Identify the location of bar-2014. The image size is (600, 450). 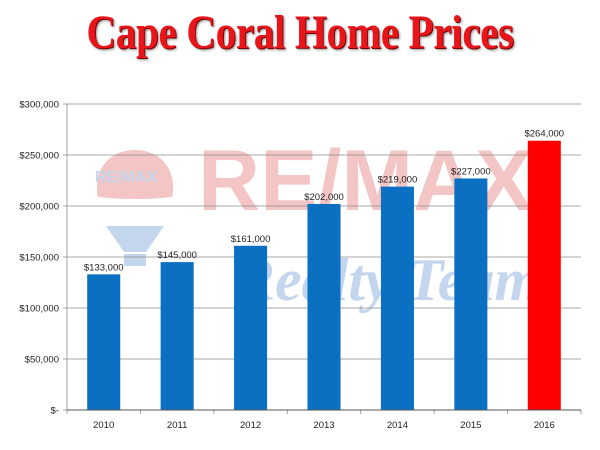
(397, 298).